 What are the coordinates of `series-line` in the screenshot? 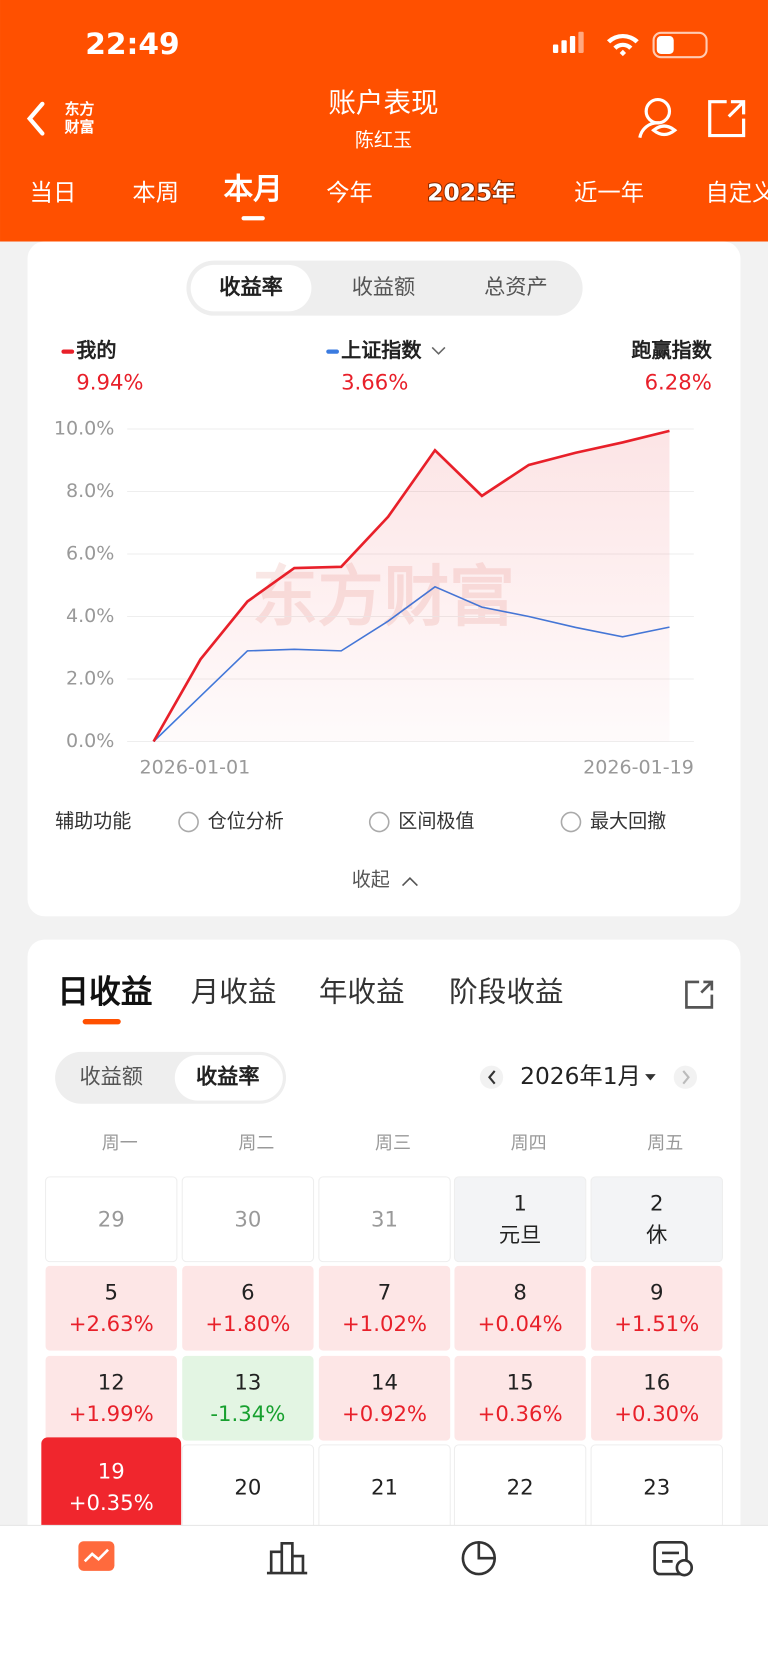 It's located at (411, 586).